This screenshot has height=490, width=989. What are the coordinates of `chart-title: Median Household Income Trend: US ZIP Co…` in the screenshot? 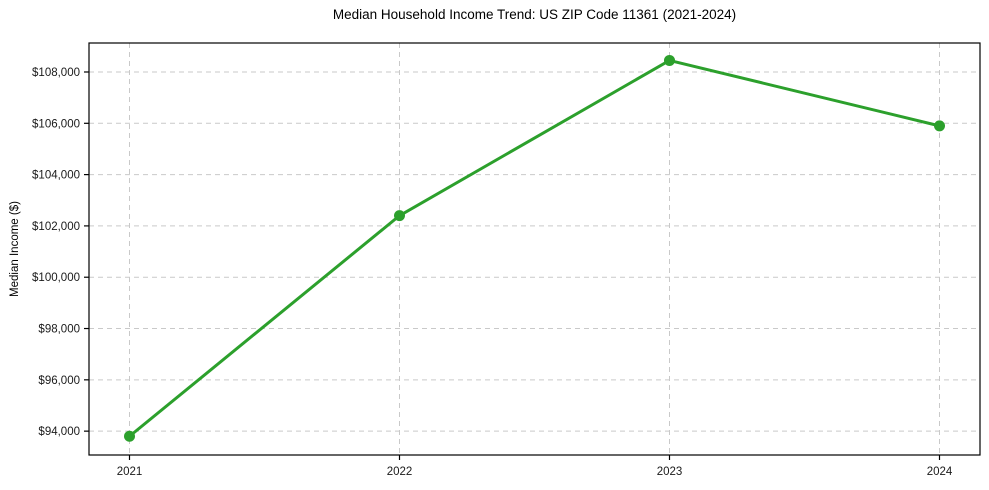 It's located at (534, 14).